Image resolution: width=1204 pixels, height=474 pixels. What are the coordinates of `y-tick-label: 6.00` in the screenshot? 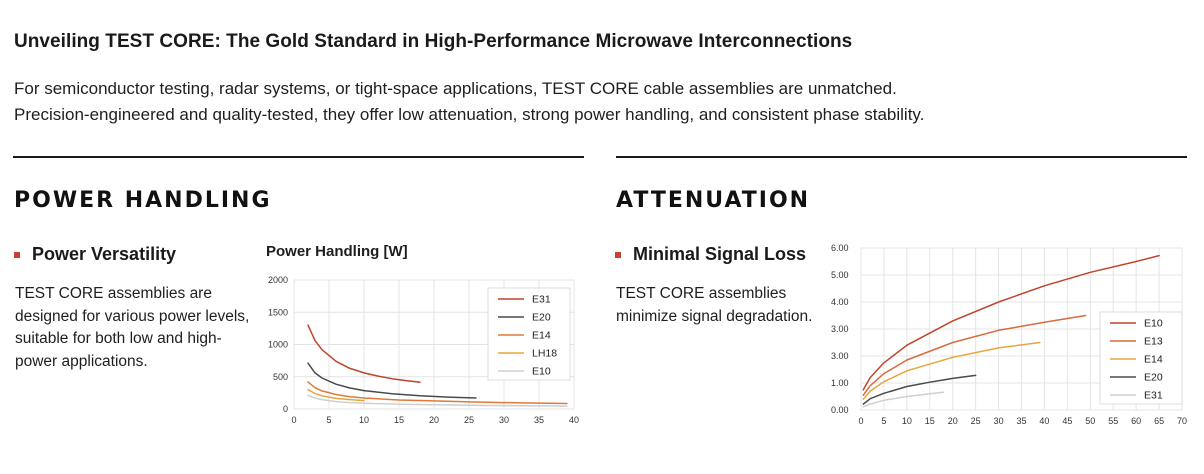 It's located at (840, 248).